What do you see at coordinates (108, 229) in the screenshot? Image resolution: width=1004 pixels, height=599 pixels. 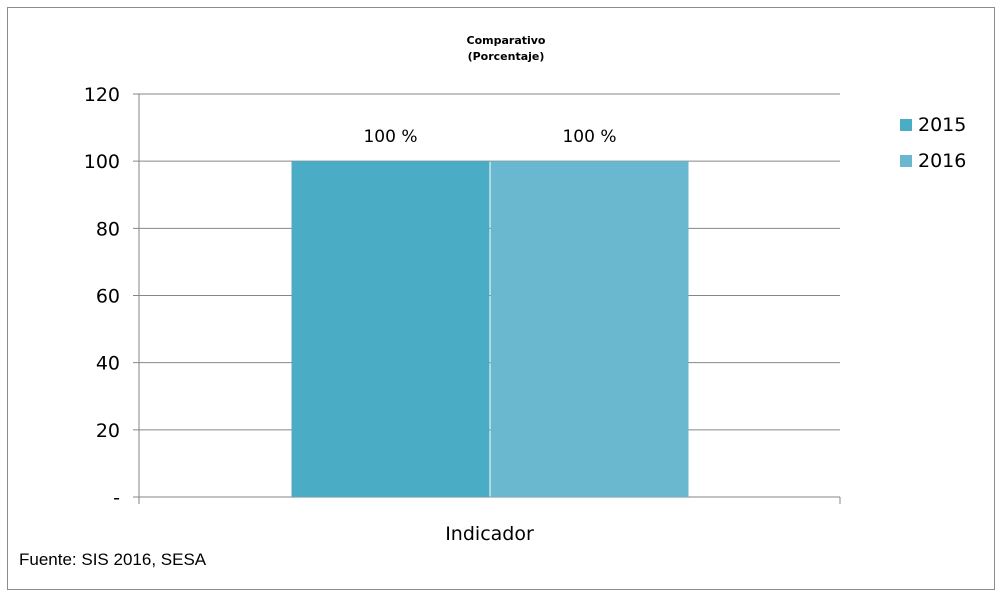 I see `y-tick-label: 80` at bounding box center [108, 229].